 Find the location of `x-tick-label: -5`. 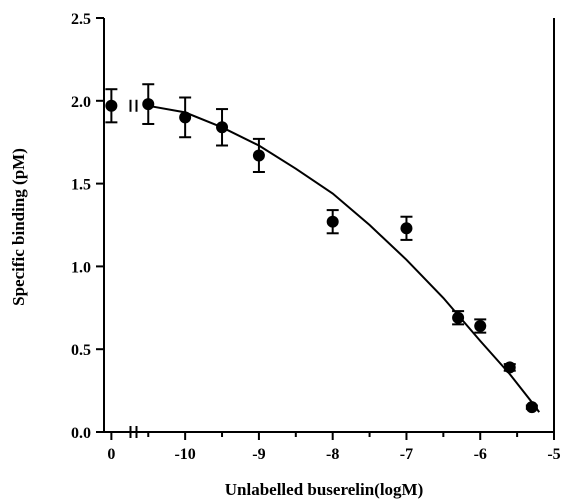

x-tick-label: -5 is located at coordinates (553, 454).